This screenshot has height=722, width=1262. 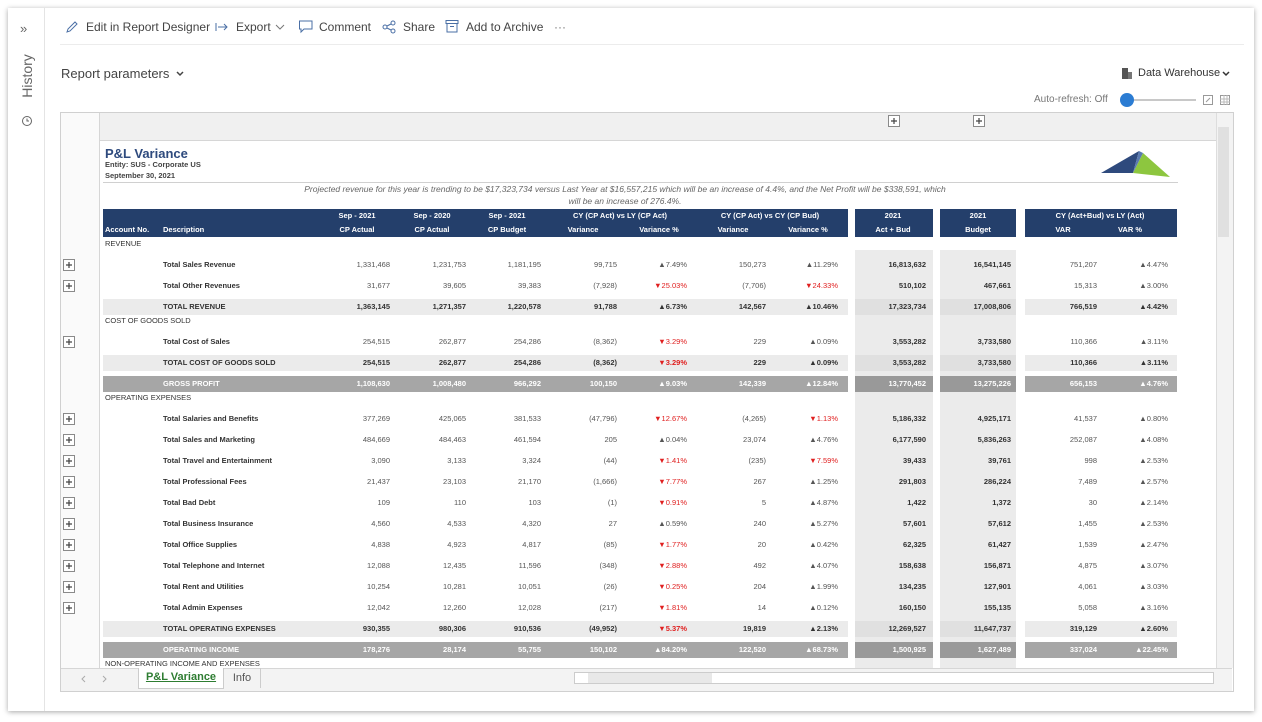 What do you see at coordinates (672, 523) in the screenshot?
I see `data-cell: ▲0.59%` at bounding box center [672, 523].